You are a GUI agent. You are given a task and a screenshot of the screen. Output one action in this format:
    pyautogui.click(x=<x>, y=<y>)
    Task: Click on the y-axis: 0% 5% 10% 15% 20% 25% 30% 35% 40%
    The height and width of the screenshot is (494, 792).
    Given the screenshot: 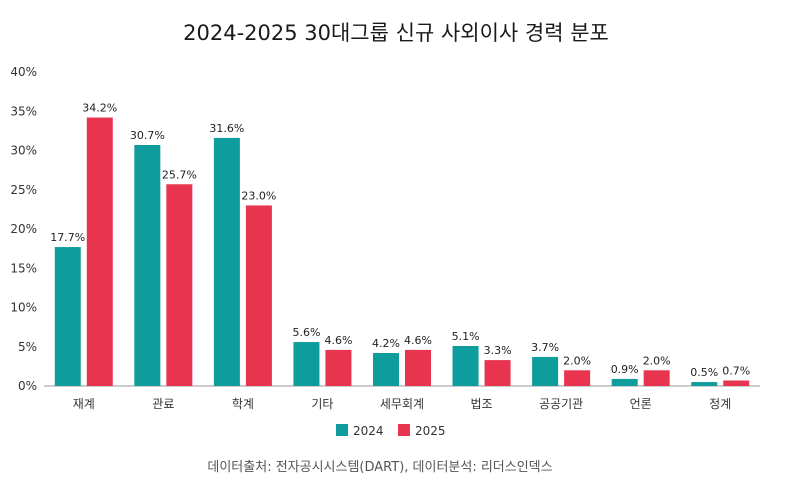 What is the action you would take?
    pyautogui.click(x=23, y=229)
    